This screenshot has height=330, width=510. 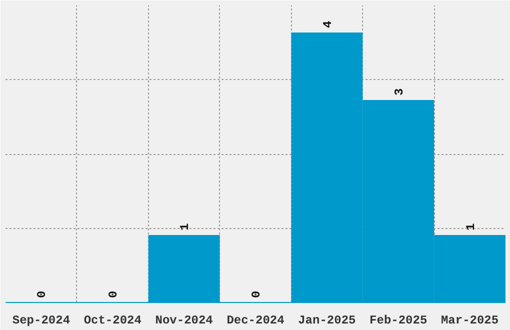 What do you see at coordinates (469, 321) in the screenshot?
I see `x-tick-label: Mar-2025` at bounding box center [469, 321].